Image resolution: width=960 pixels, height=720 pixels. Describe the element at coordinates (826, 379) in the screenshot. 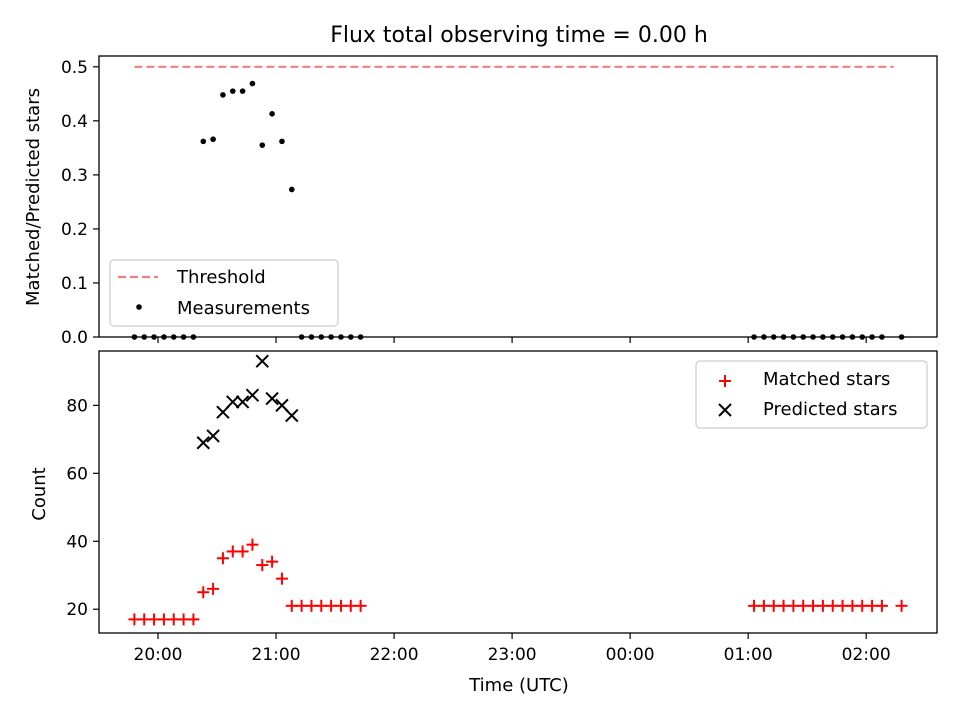

I see `legend-matched-label: Matched stars` at that location.